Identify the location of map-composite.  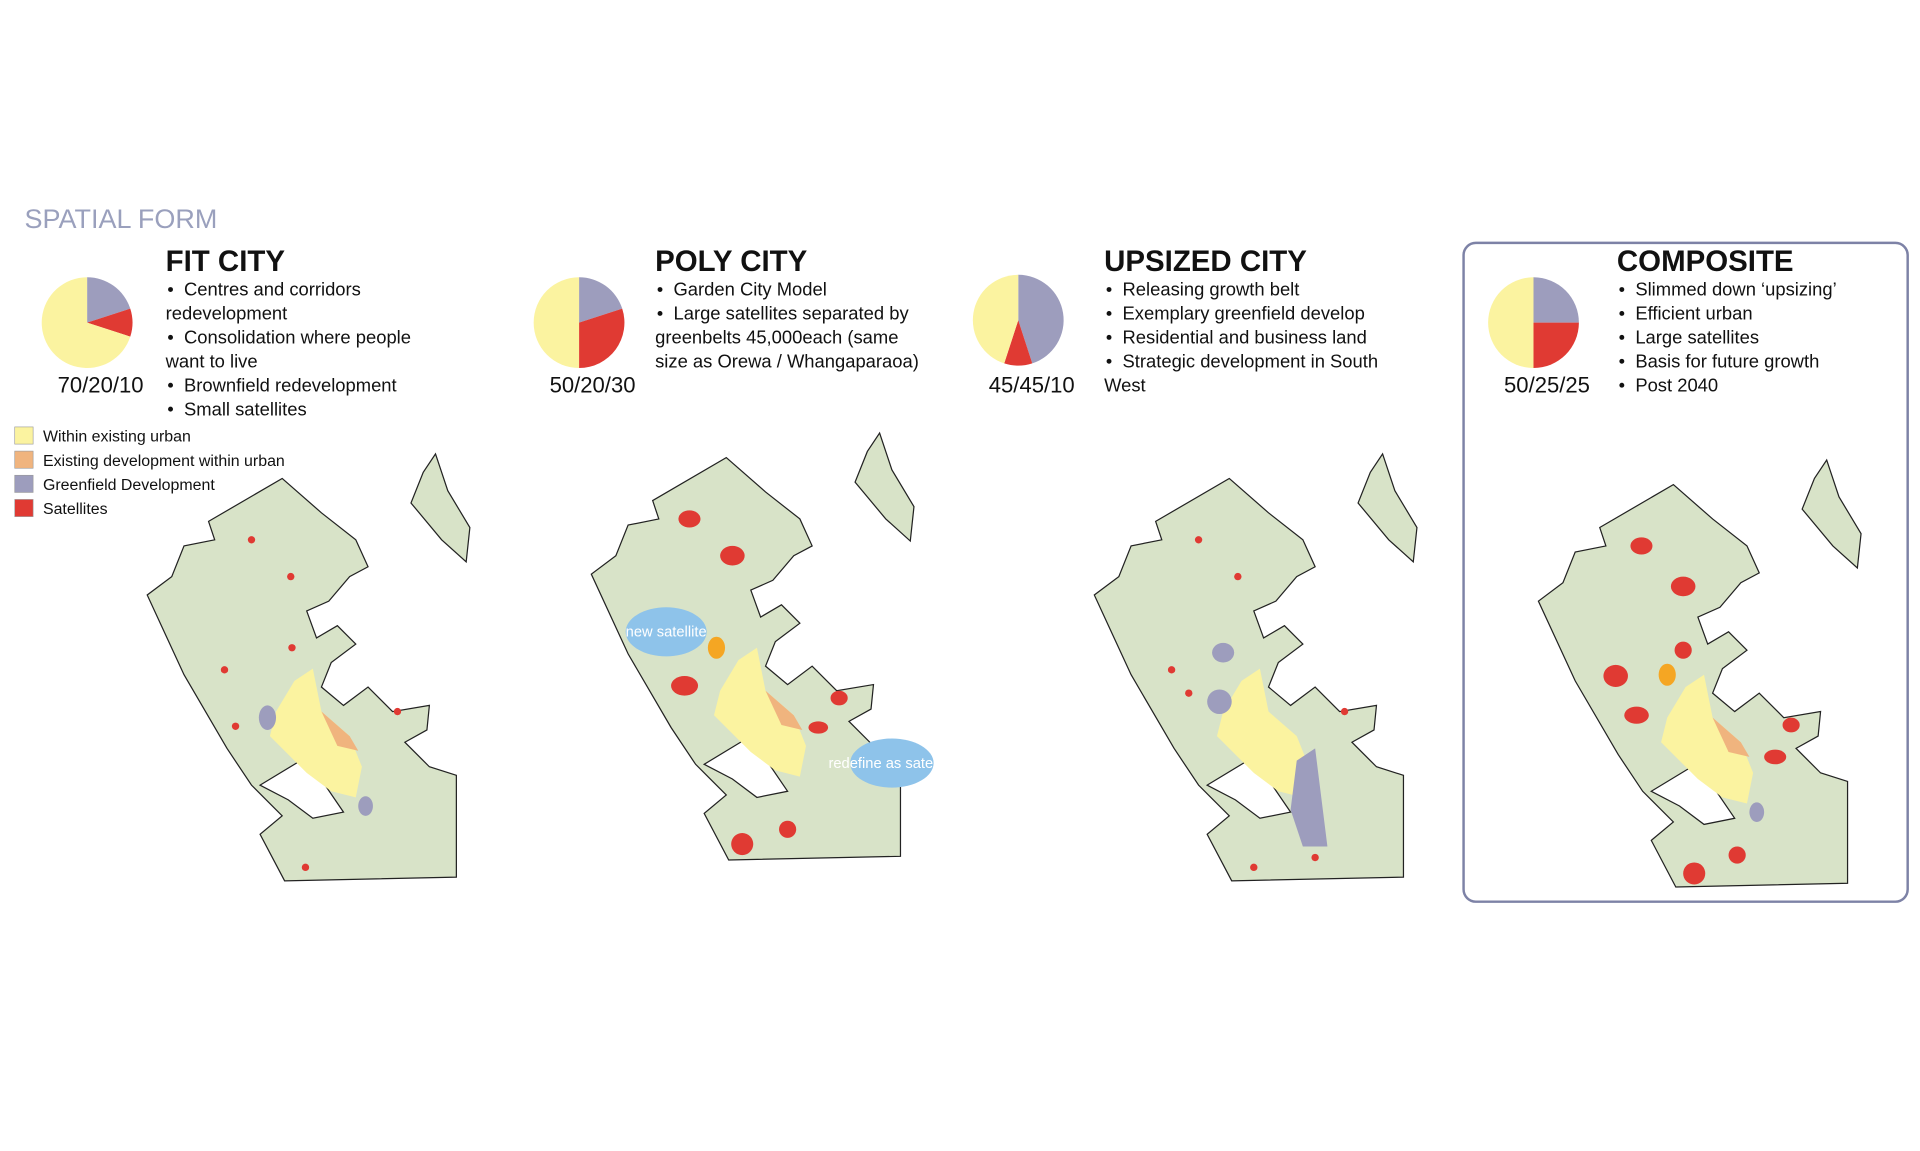
(1699, 673).